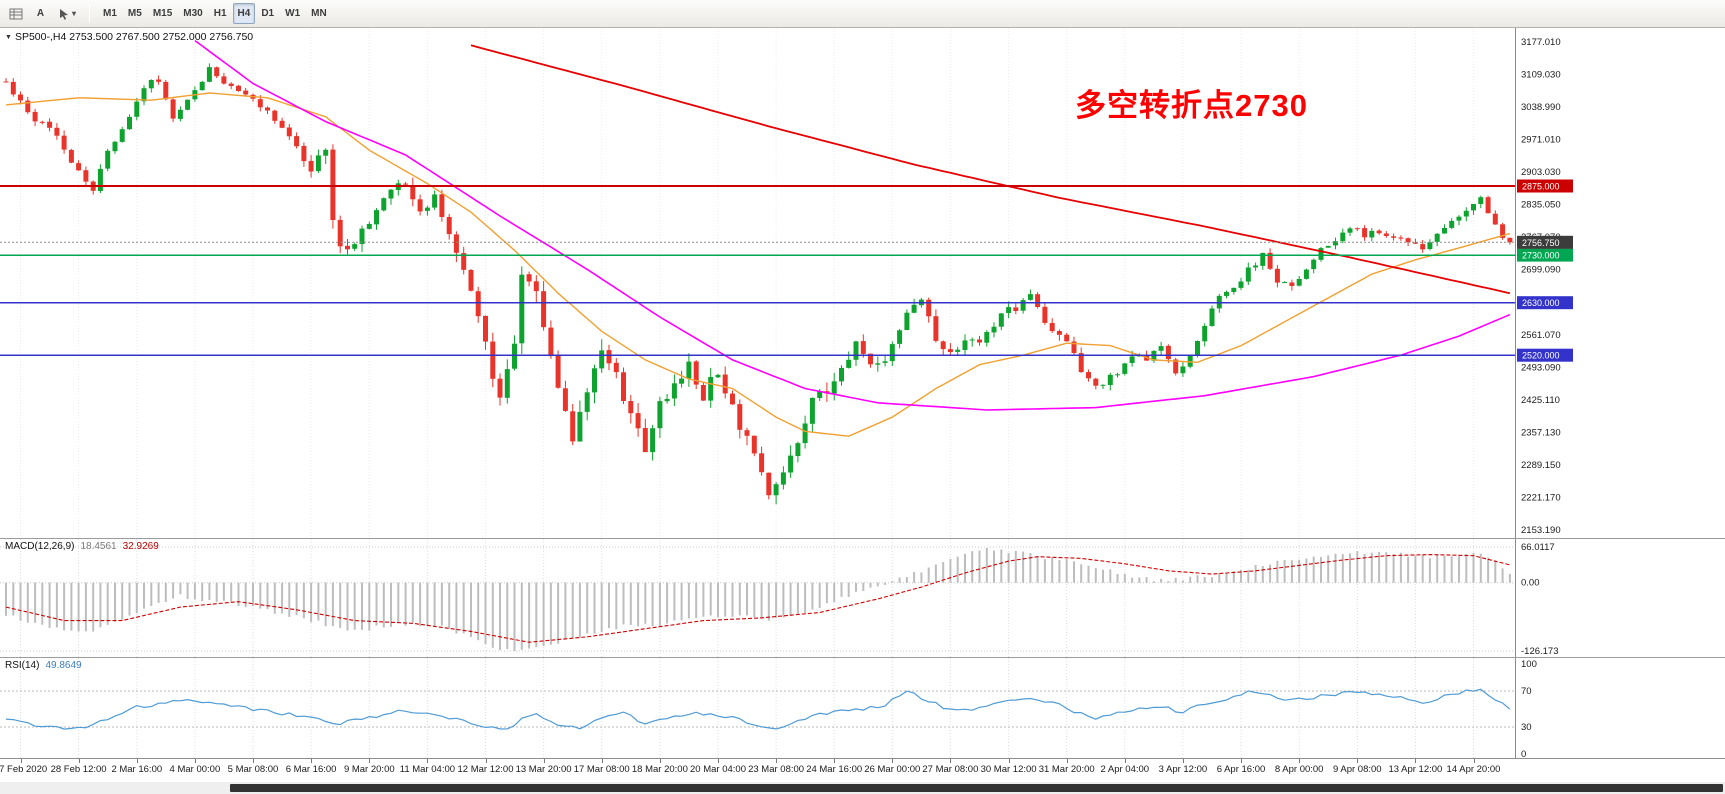 This screenshot has height=794, width=1725. I want to click on svg-text: 2561.070, so click(1541, 335).